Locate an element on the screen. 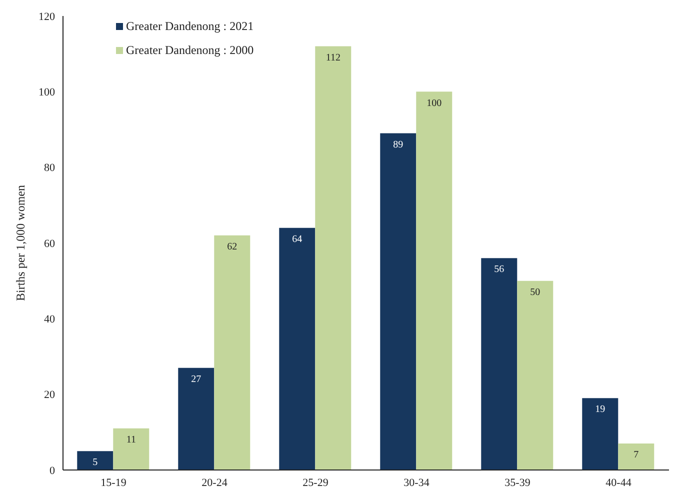 The height and width of the screenshot is (504, 677). y-tick-label: 60 is located at coordinates (50, 244).